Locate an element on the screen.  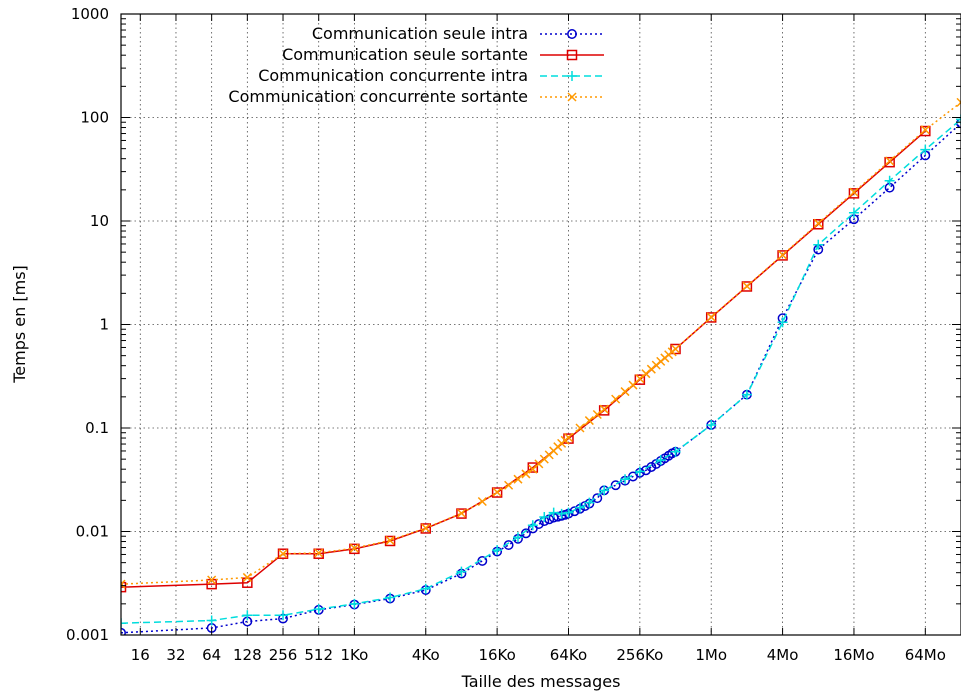
legend-label: Communication concurrente sortante is located at coordinates (378, 96).